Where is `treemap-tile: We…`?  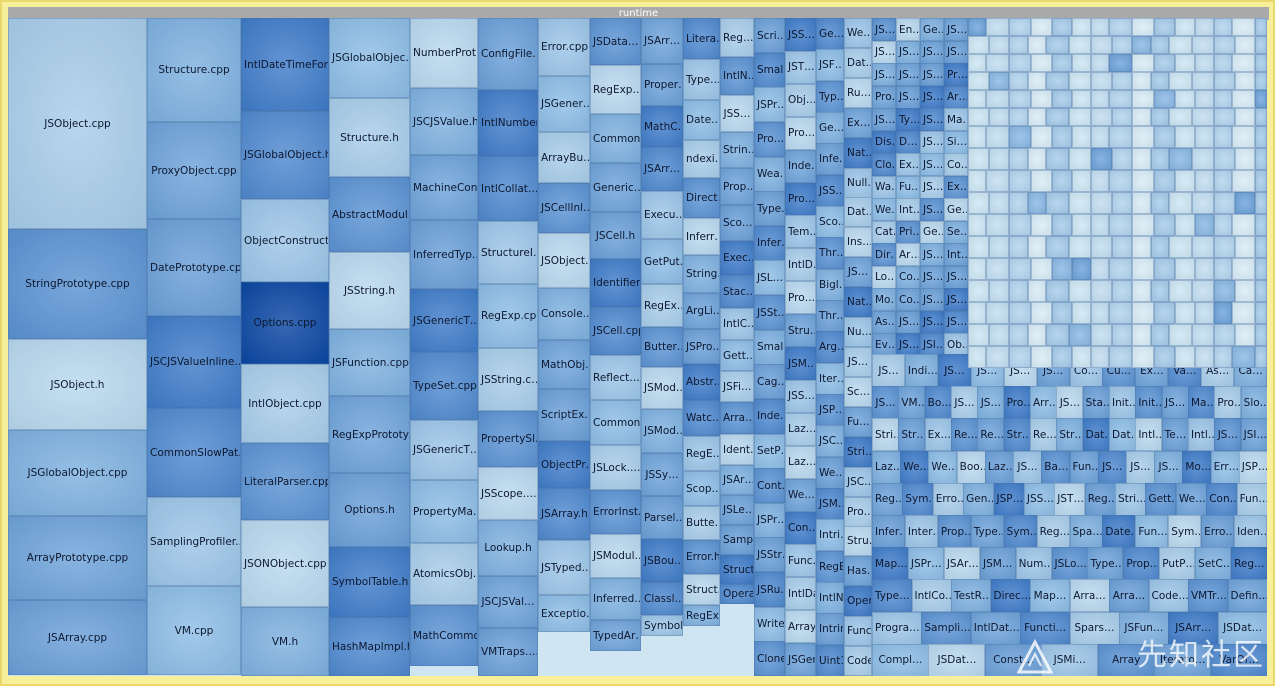
treemap-tile: We… is located at coordinates (858, 33).